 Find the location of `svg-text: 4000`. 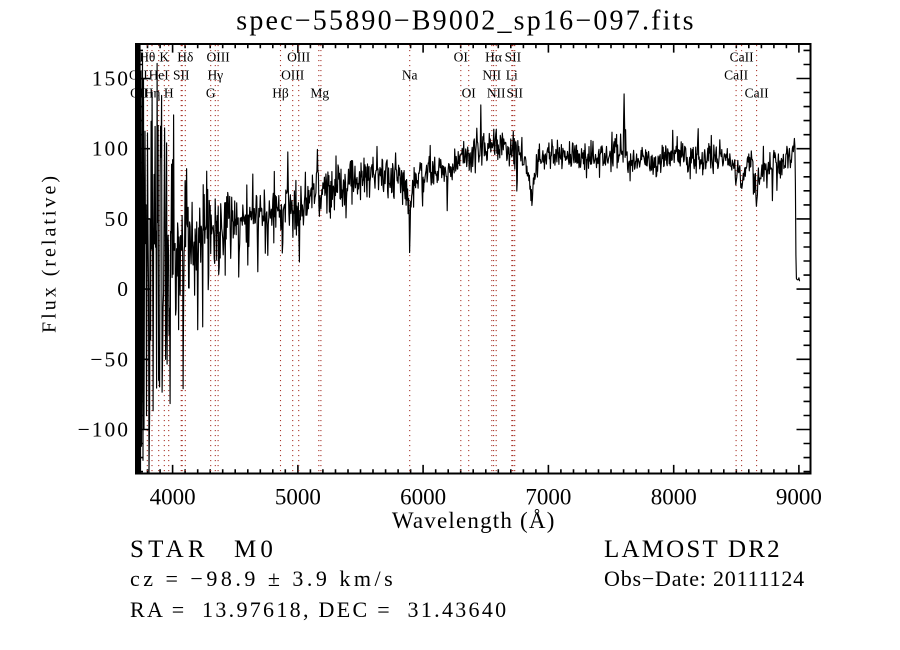

svg-text: 4000 is located at coordinates (173, 497).